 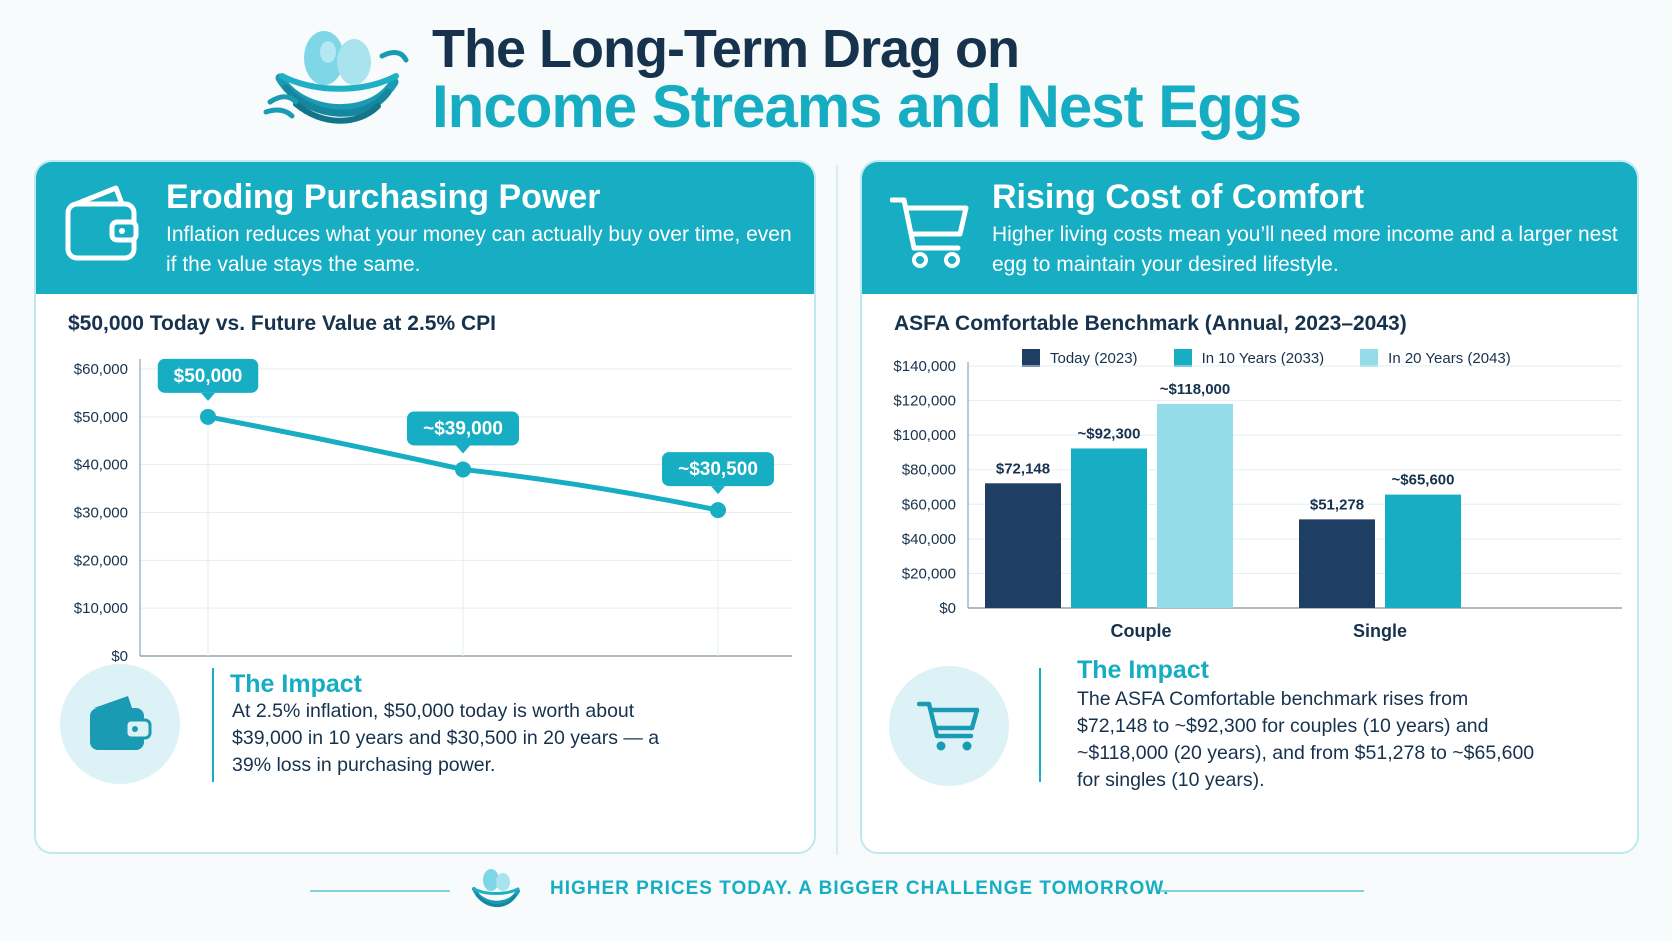 What do you see at coordinates (380, 891) in the screenshot?
I see `footer-rule-left` at bounding box center [380, 891].